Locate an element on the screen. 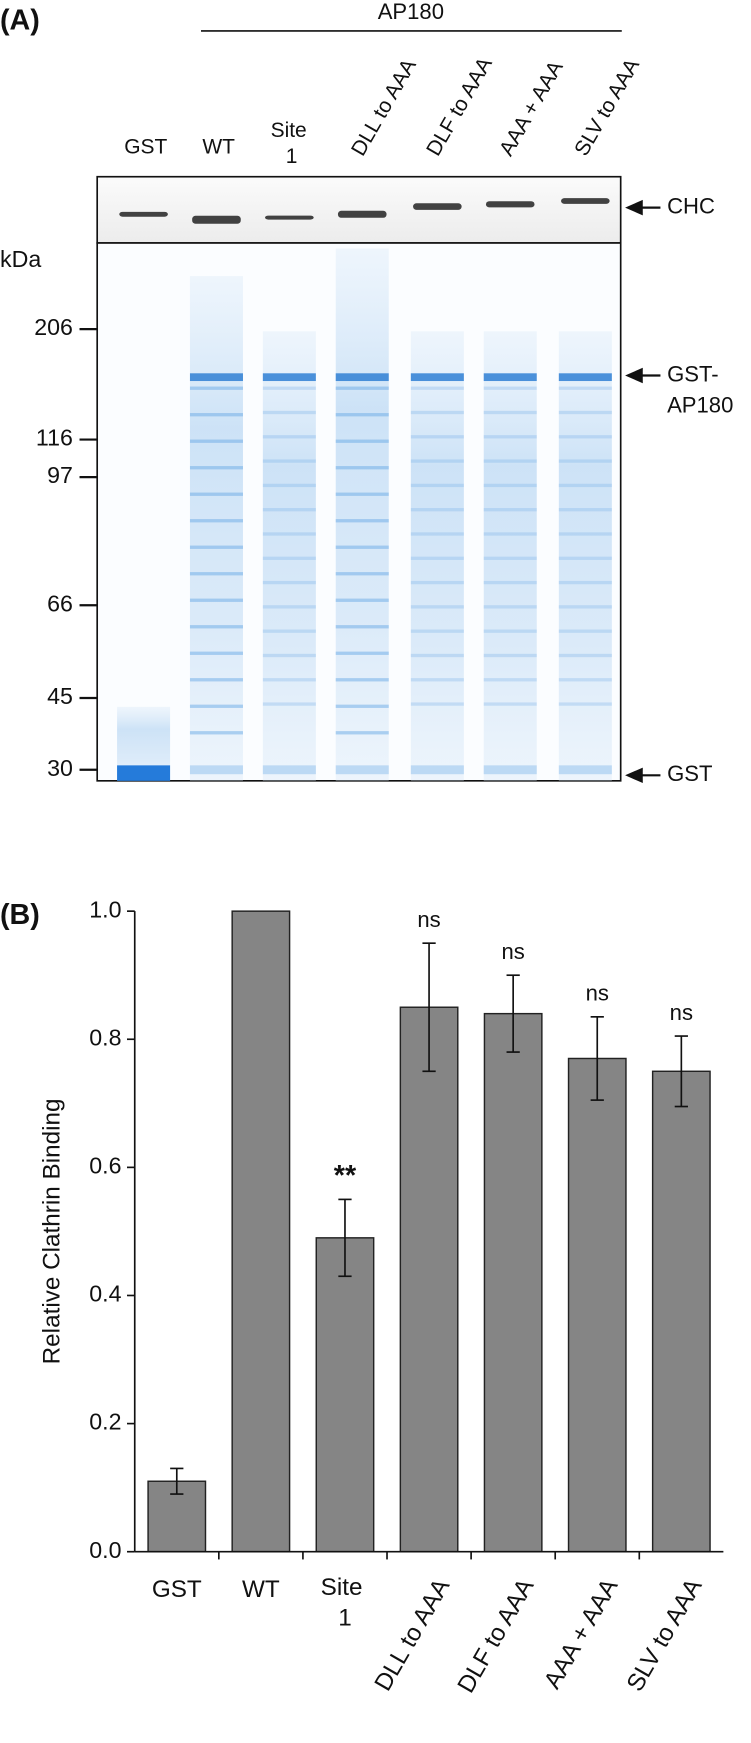 The image size is (751, 1743). y-tick-label: 1.0 is located at coordinates (105, 909).